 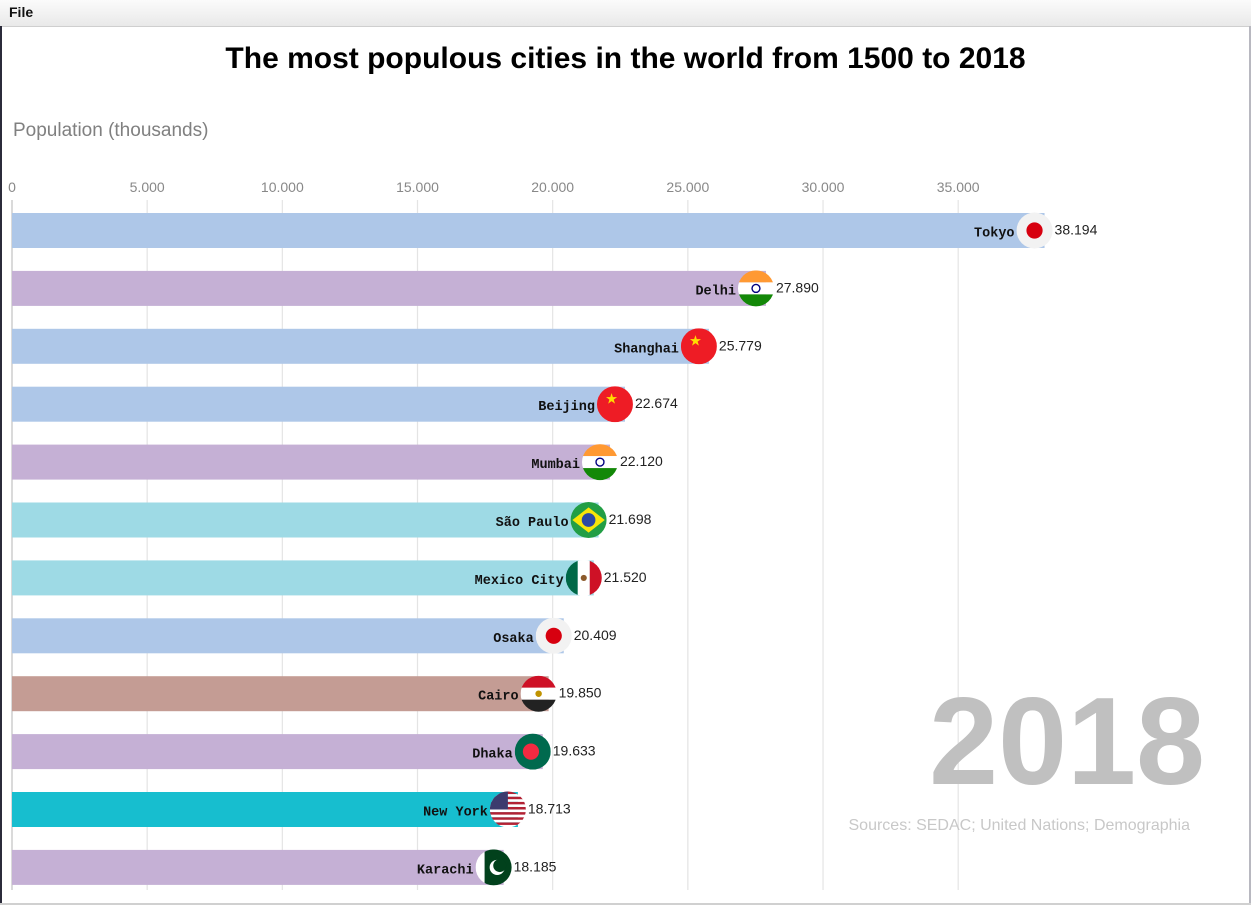 What do you see at coordinates (147, 187) in the screenshot?
I see `x-tick-label: 5.000` at bounding box center [147, 187].